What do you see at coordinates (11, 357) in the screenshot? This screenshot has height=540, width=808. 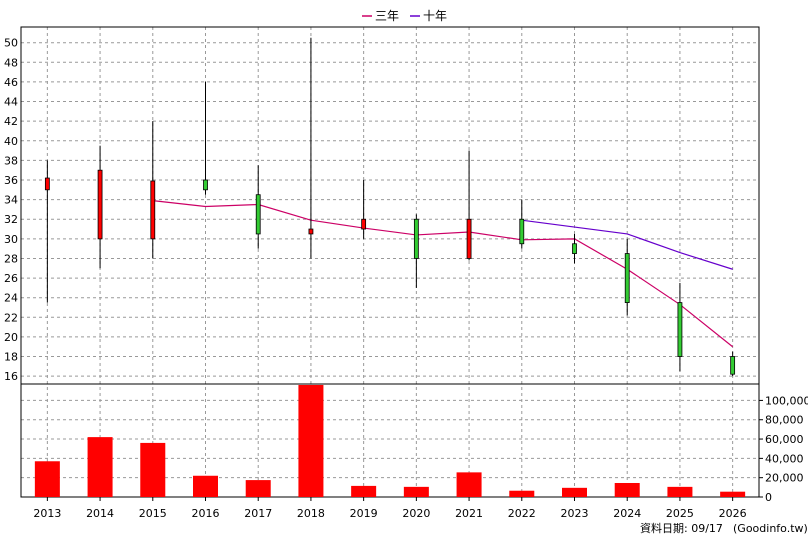 I see `price-tick-label: 18` at bounding box center [11, 357].